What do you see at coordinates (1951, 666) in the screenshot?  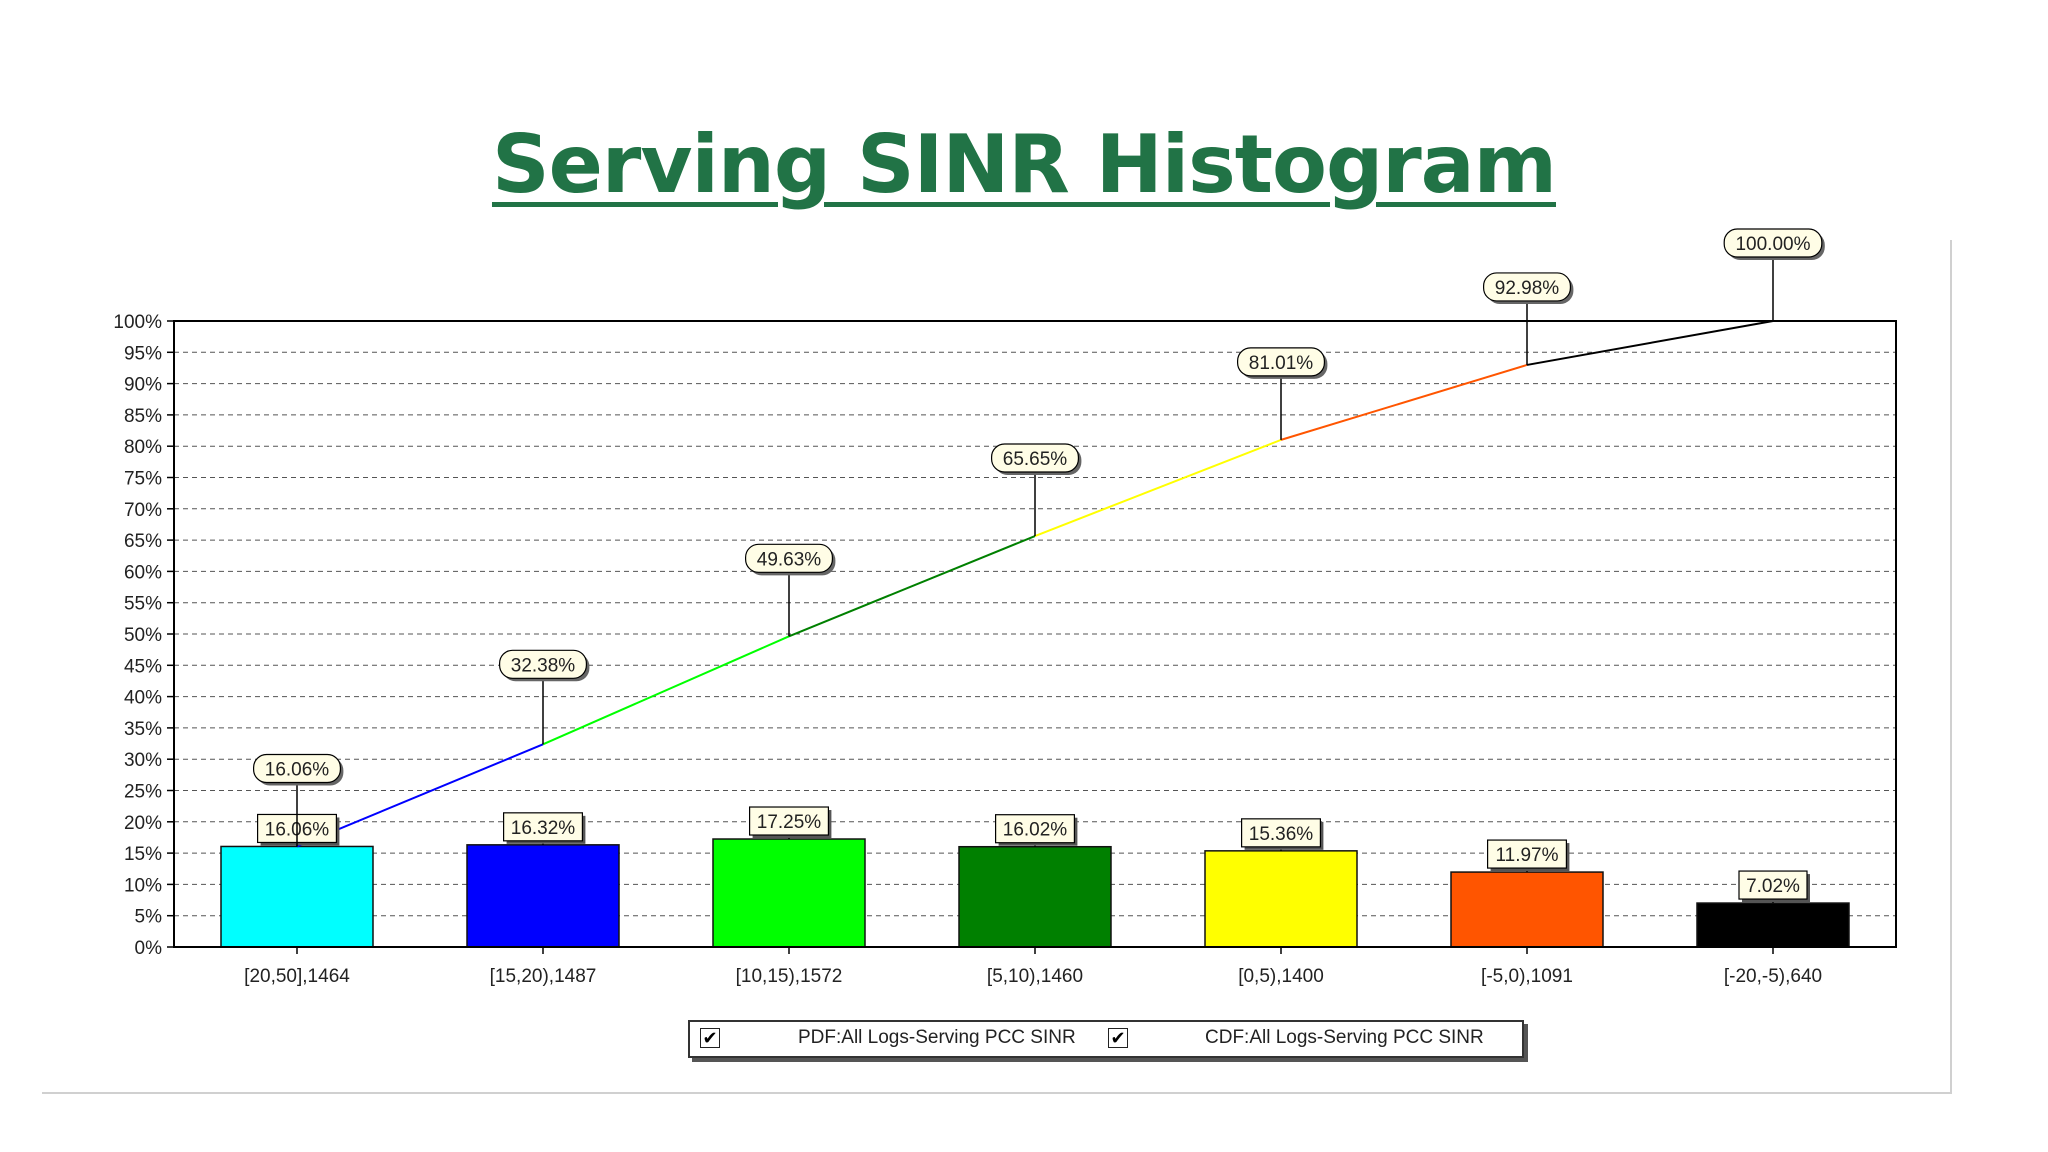 I see `chart-window-right-border` at bounding box center [1951, 666].